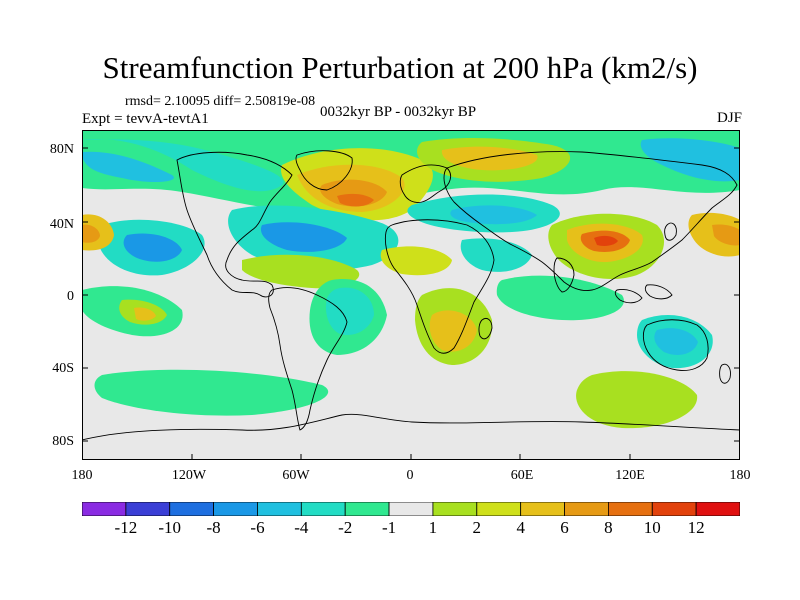 The height and width of the screenshot is (600, 800). Describe the element at coordinates (128, 166) in the screenshot. I see `contour-pacific-north-core` at that location.